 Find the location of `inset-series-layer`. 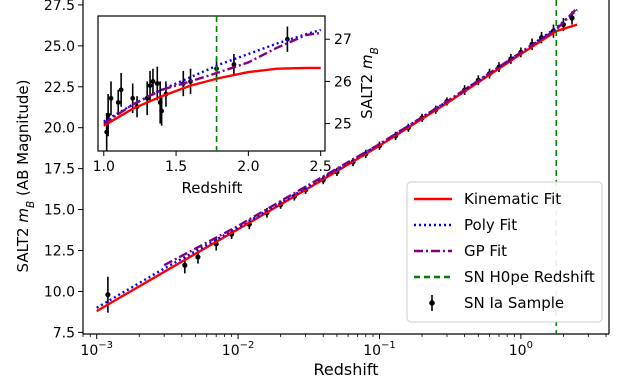

inset-series-layer is located at coordinates (212, 83).